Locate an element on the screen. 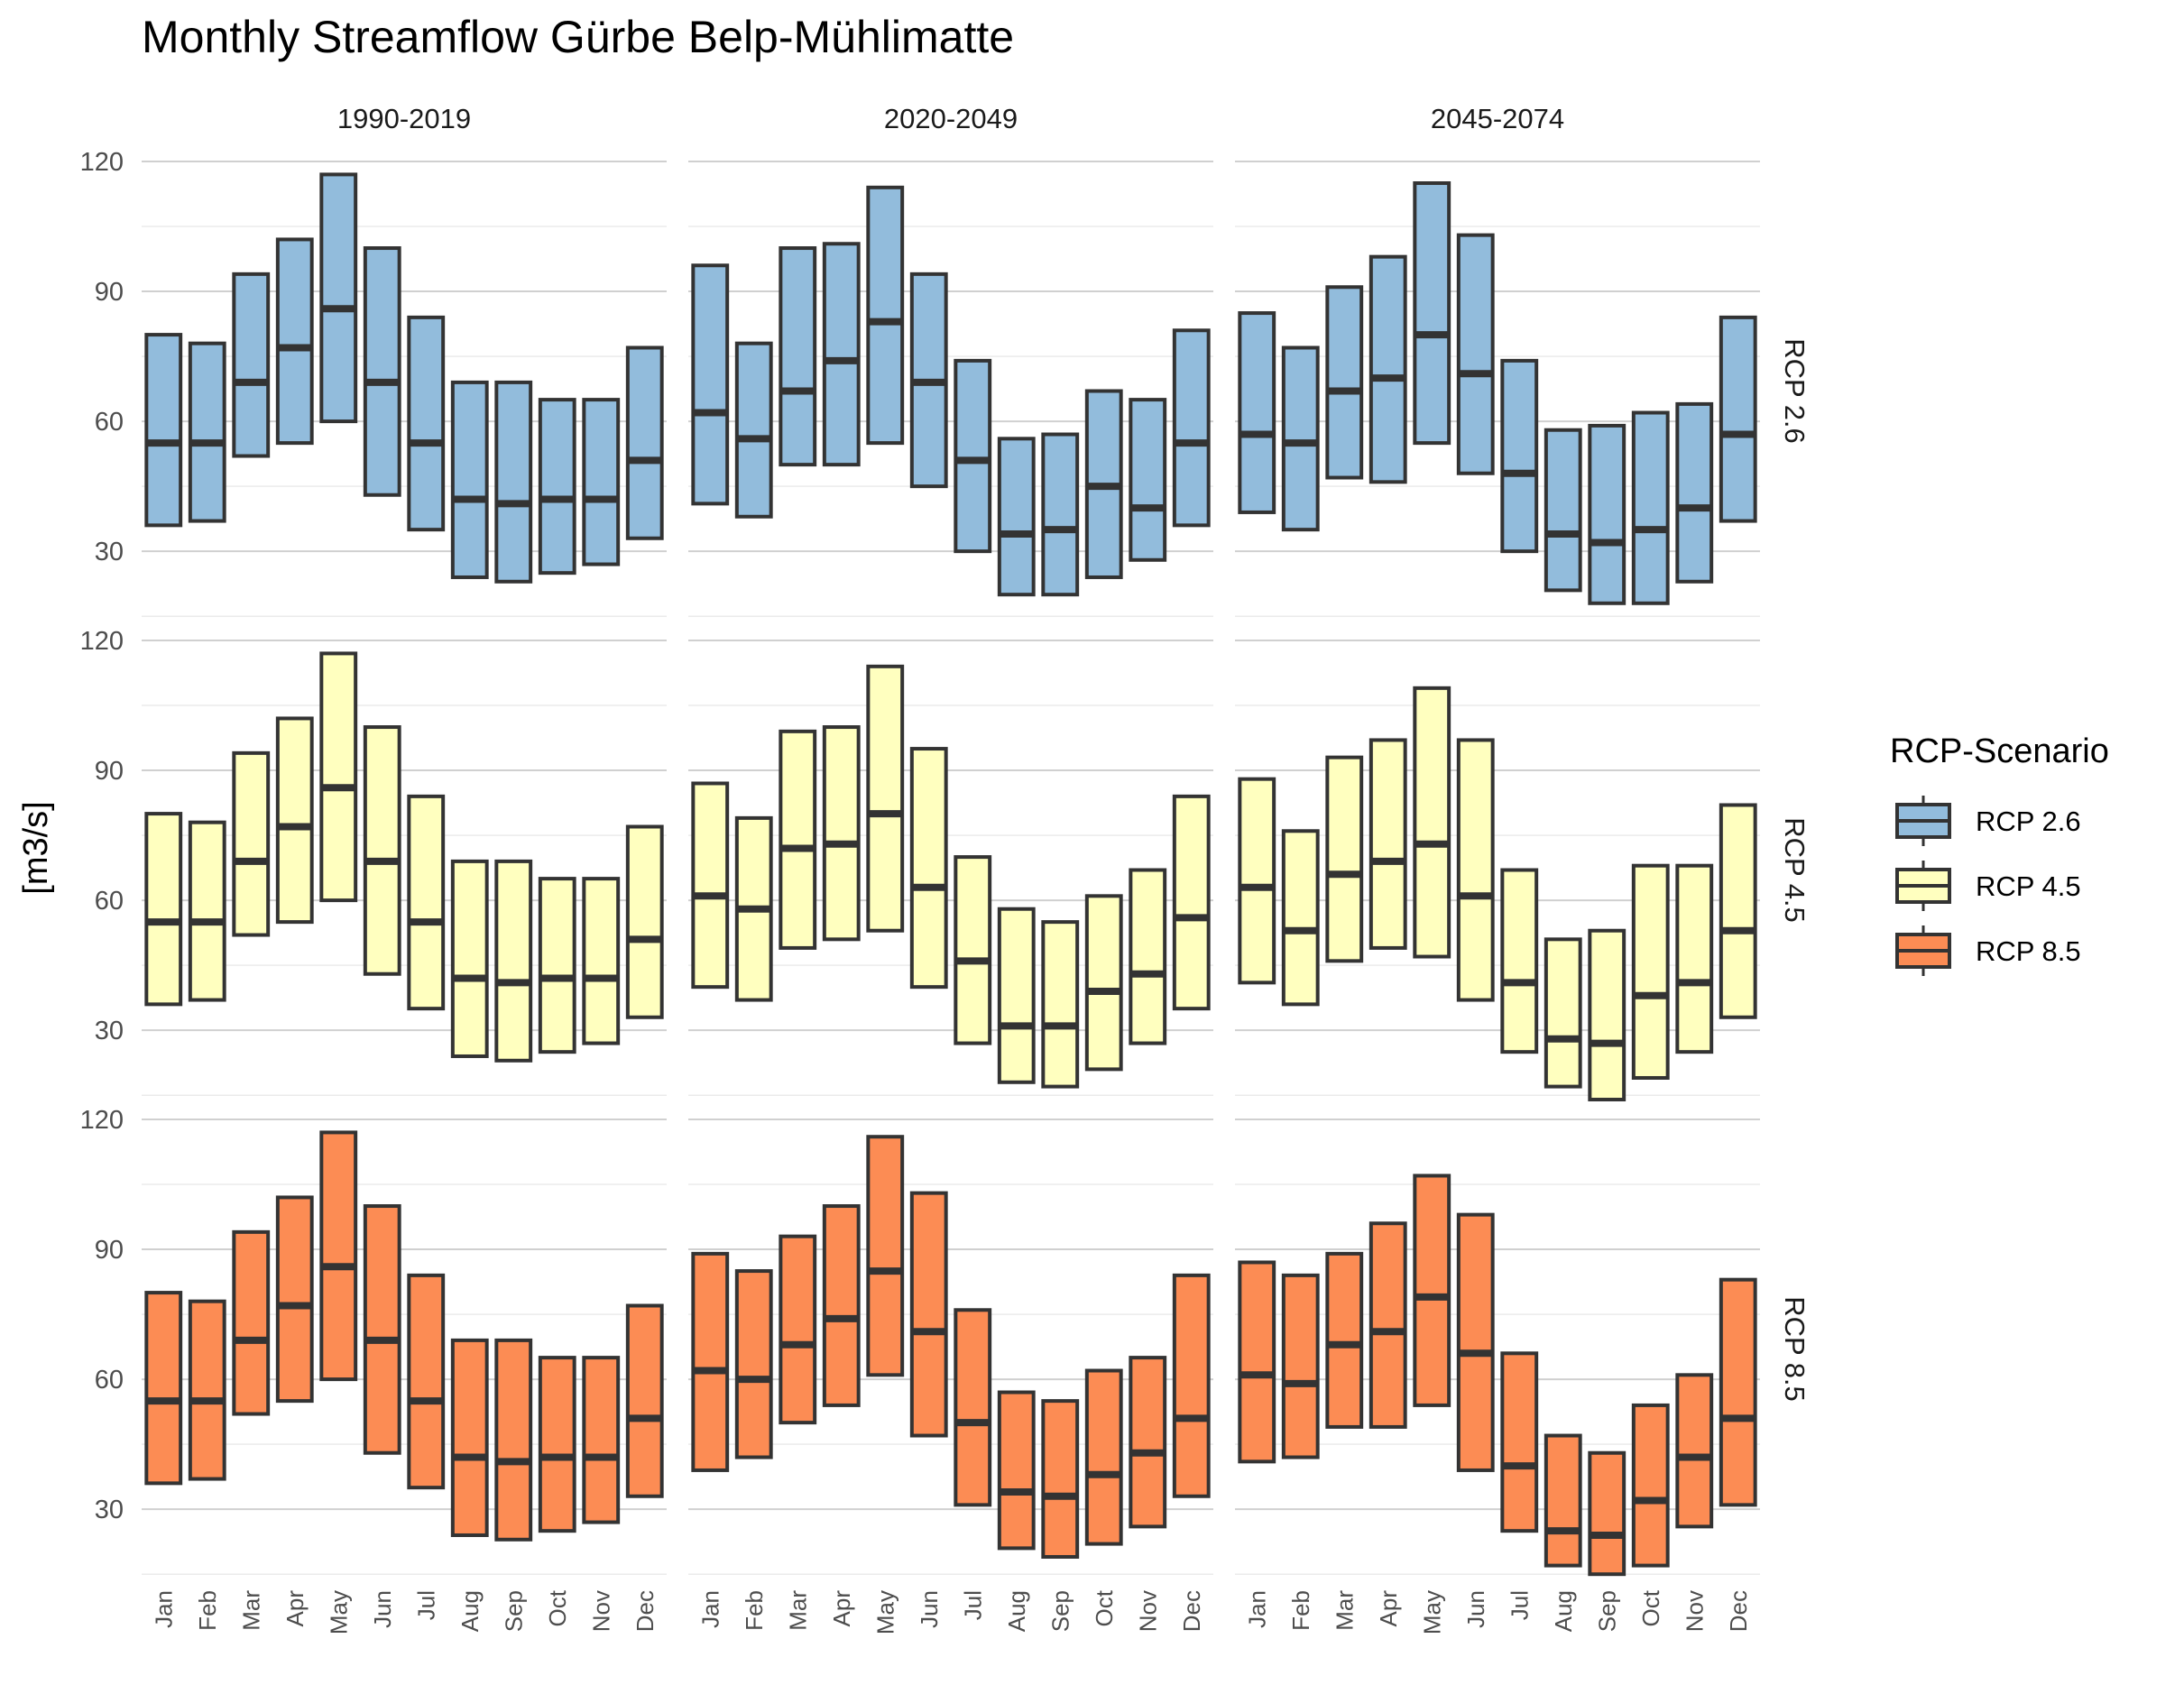  crossbar-rcp-2-6-2045-2074-dec is located at coordinates (1738, 419).